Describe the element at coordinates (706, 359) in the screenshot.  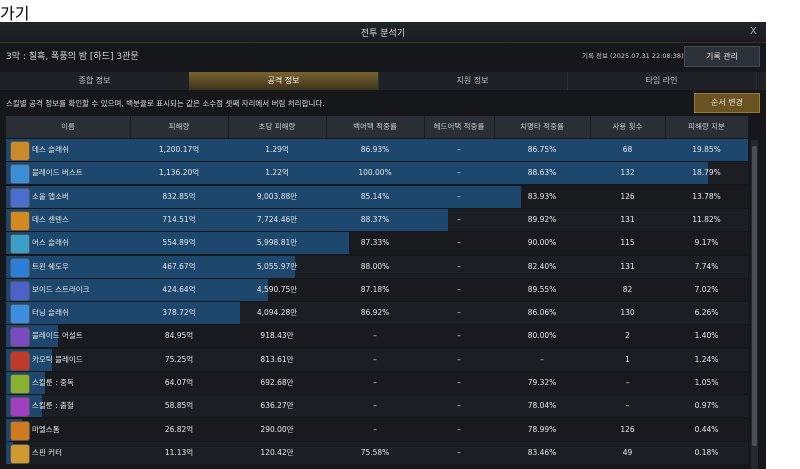
I see `cell-value: 1.24%` at that location.